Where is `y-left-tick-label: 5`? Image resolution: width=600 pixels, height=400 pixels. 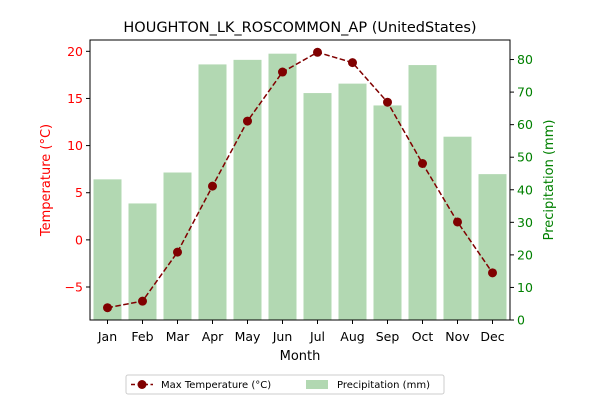
y-left-tick-label: 5 is located at coordinates (79, 192).